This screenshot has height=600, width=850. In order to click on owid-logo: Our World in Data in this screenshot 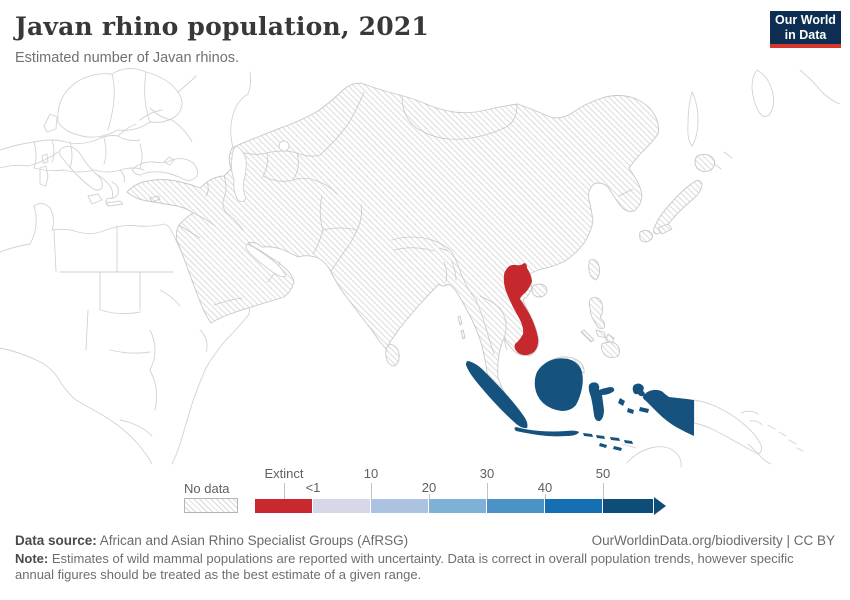, I will do `click(805, 29)`.